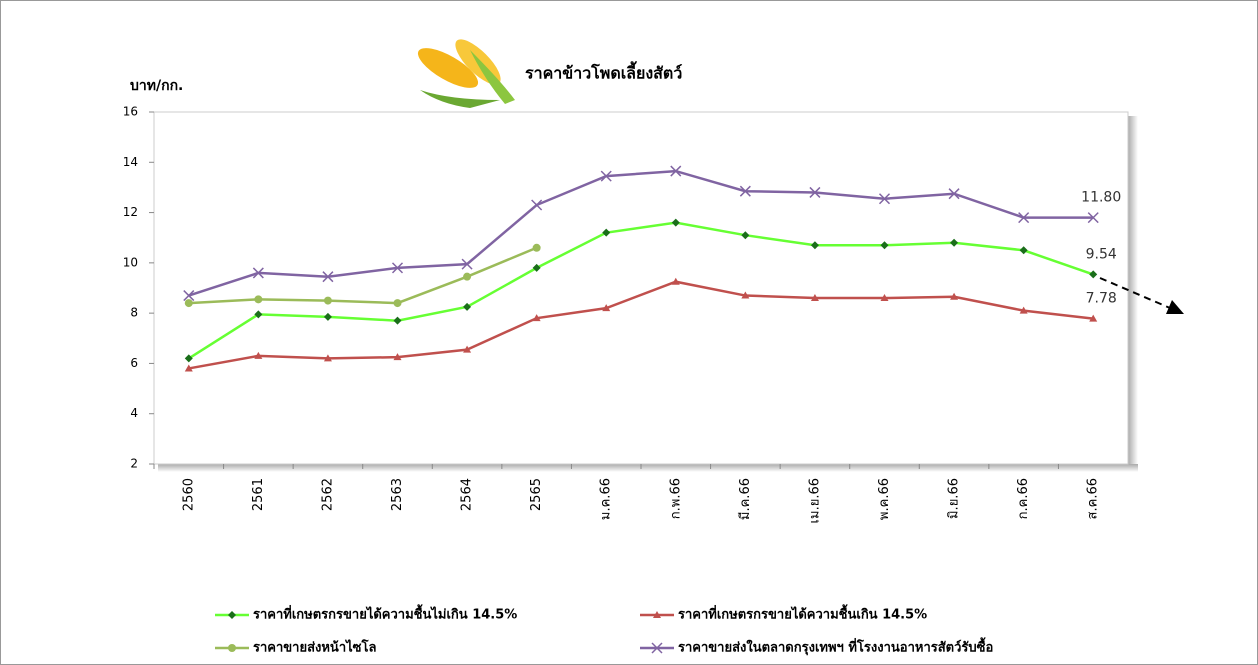  Describe the element at coordinates (130, 262) in the screenshot. I see `y-tick-label: 10` at that location.